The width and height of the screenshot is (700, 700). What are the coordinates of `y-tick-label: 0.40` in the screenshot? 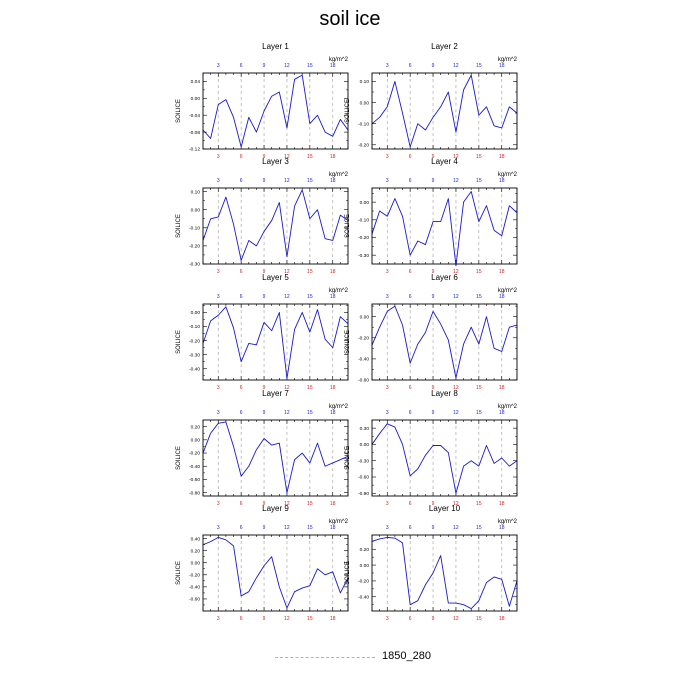 It's located at (196, 539).